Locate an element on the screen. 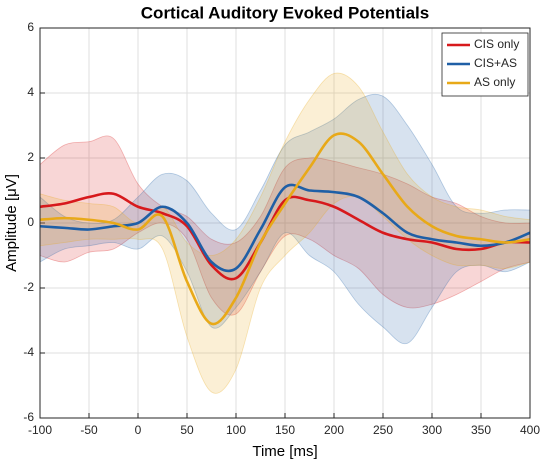 Image resolution: width=546 pixels, height=464 pixels. x-tick-label: 250 is located at coordinates (383, 430).